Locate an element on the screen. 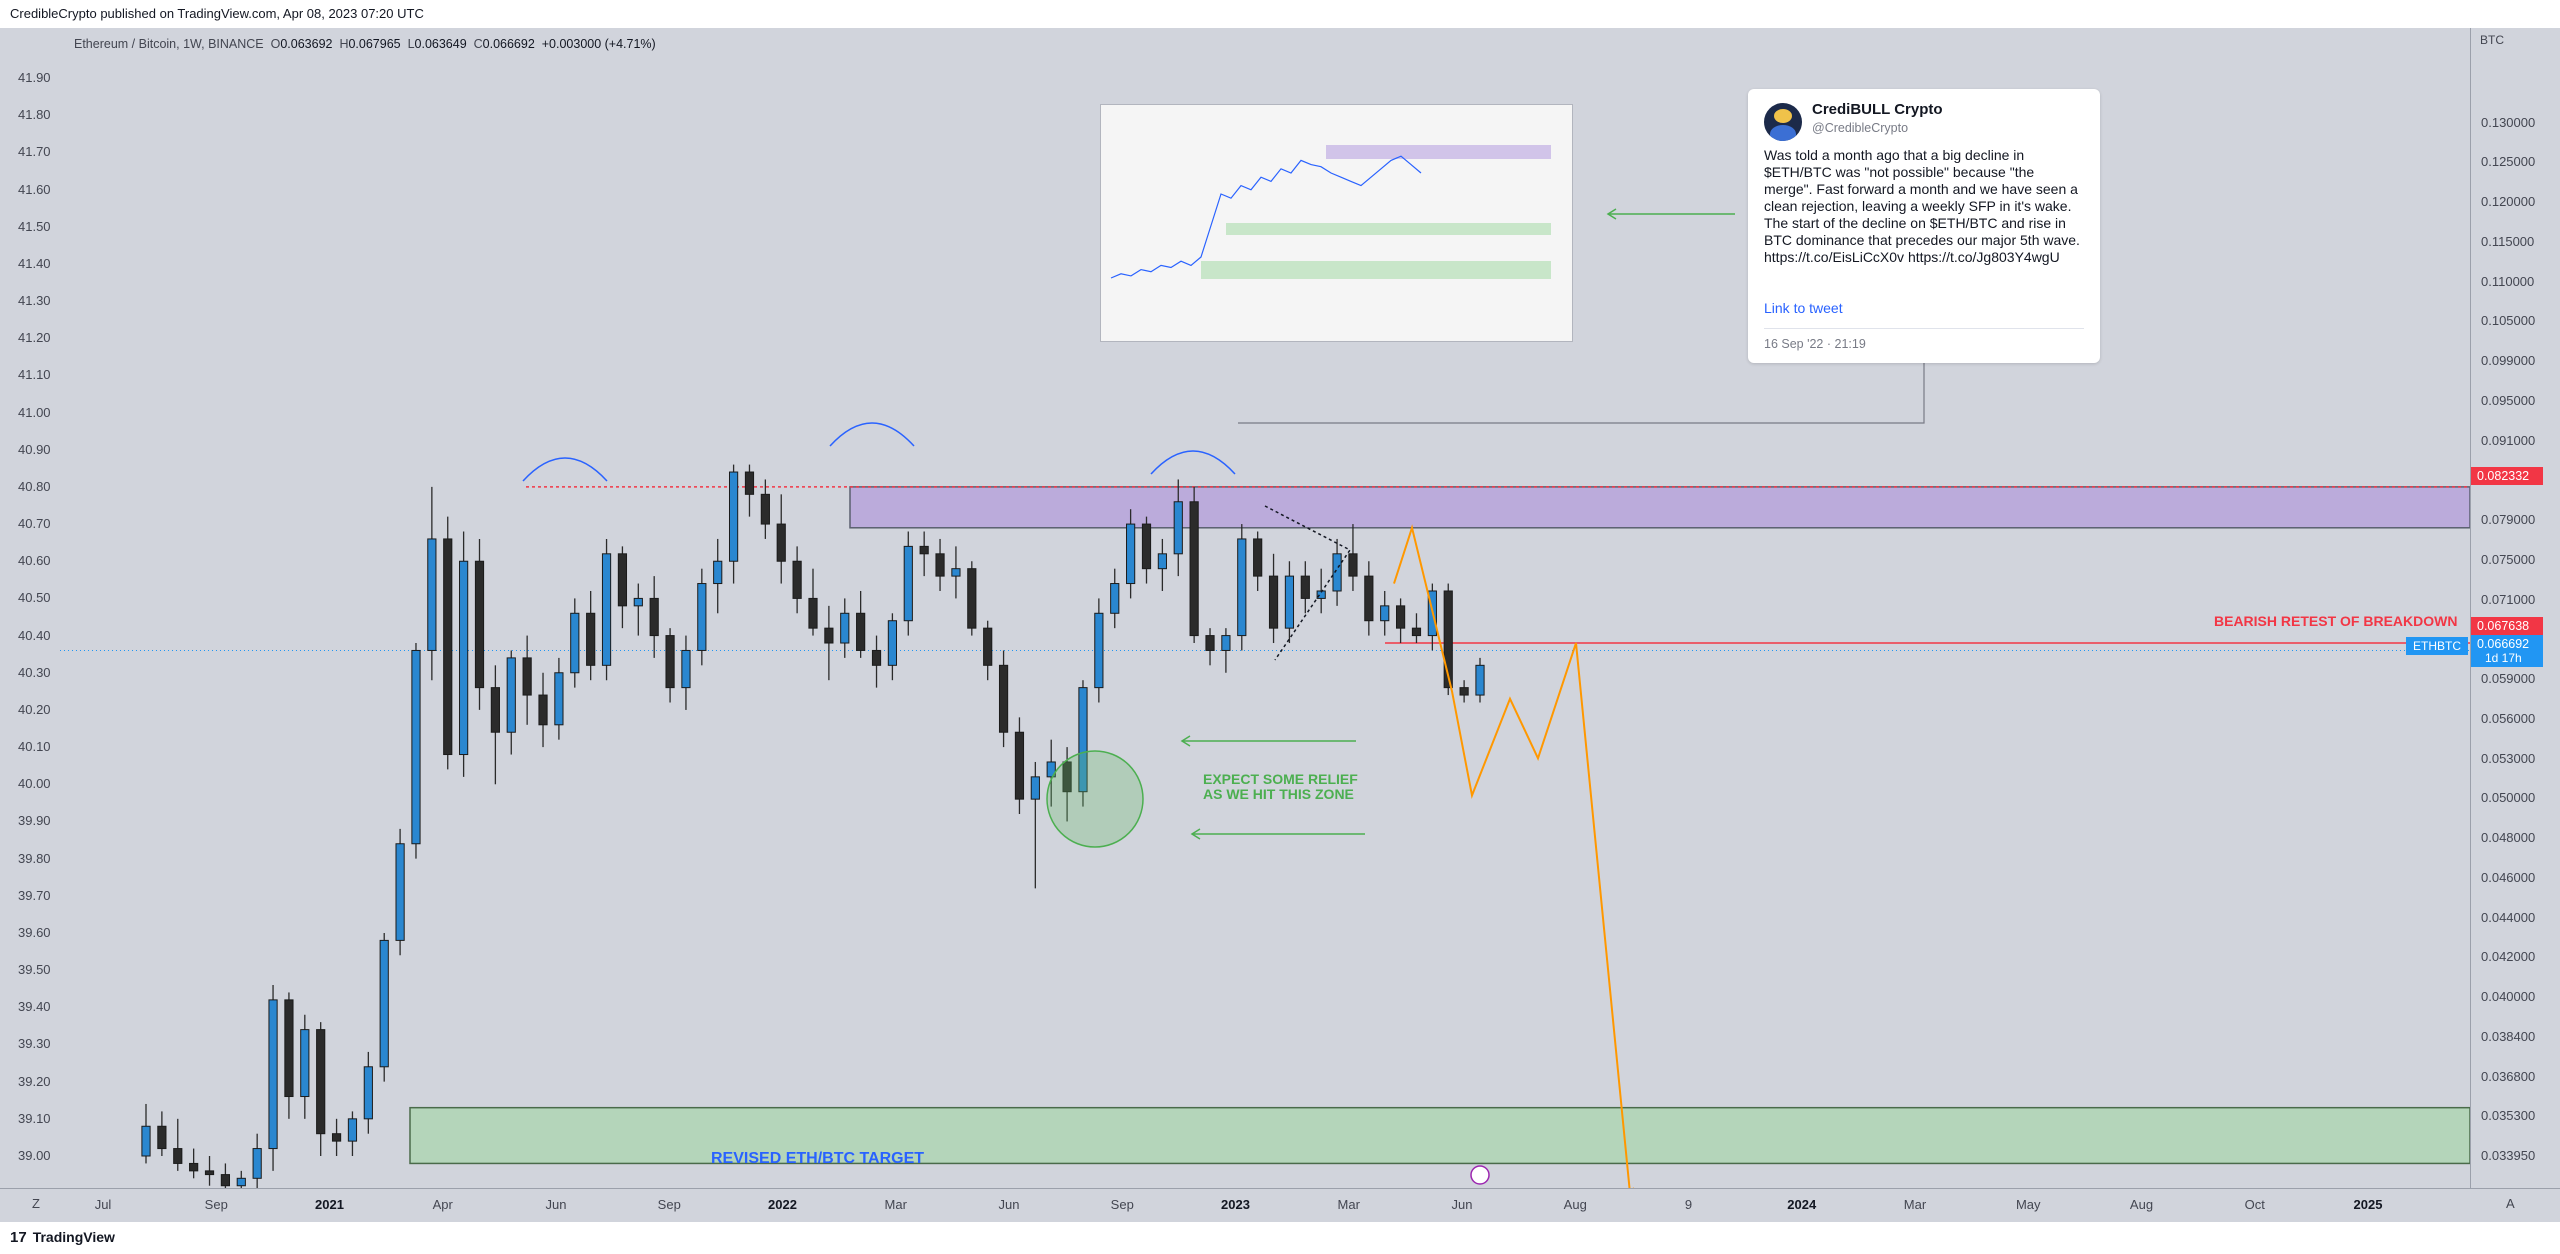 The image size is (2560, 1254). right-axis-tick: 0.110000 is located at coordinates (2508, 281).